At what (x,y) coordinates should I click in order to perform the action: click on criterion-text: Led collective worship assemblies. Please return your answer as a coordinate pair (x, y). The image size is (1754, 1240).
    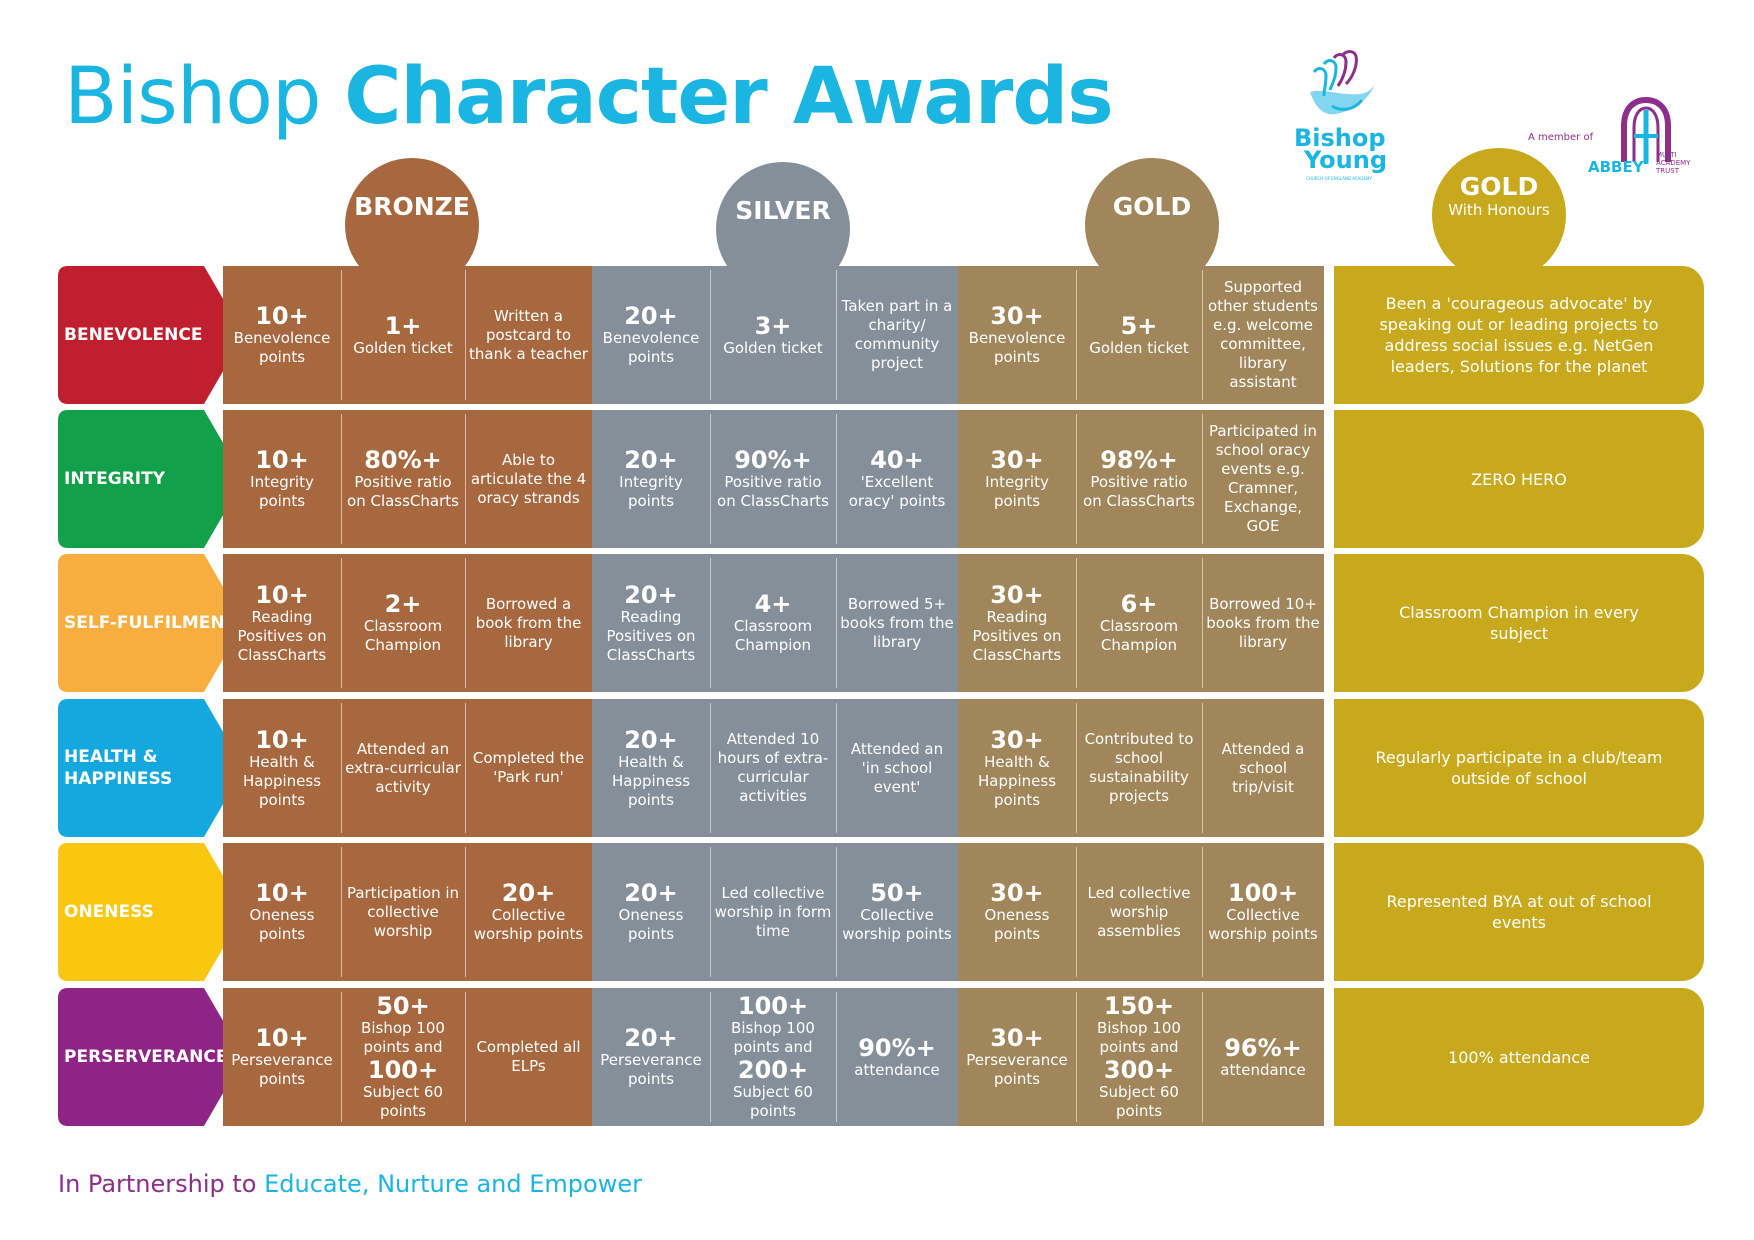
    Looking at the image, I should click on (1139, 911).